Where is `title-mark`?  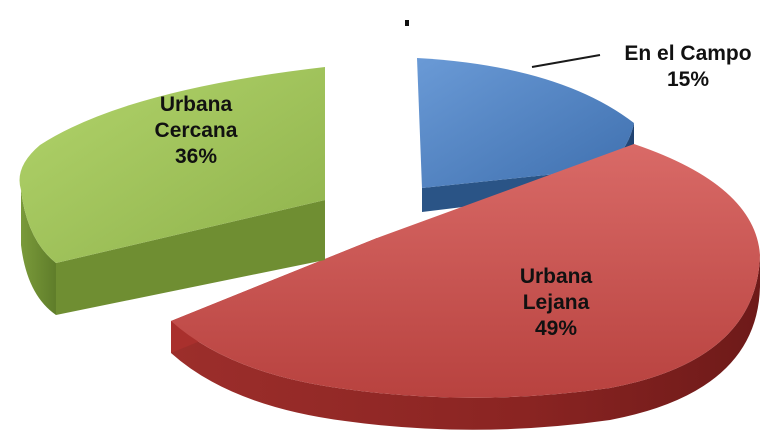 title-mark is located at coordinates (407, 23).